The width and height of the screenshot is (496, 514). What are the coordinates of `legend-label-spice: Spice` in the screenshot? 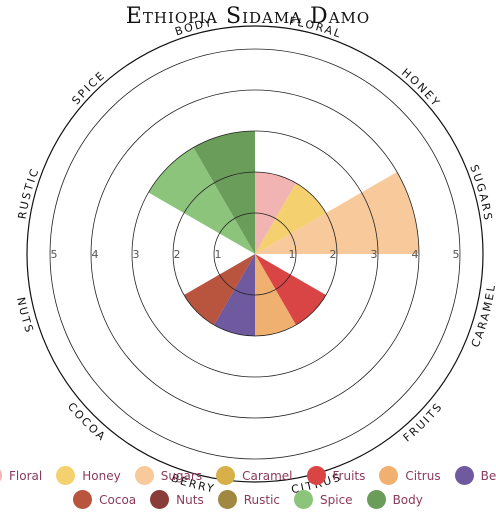 It's located at (336, 499).